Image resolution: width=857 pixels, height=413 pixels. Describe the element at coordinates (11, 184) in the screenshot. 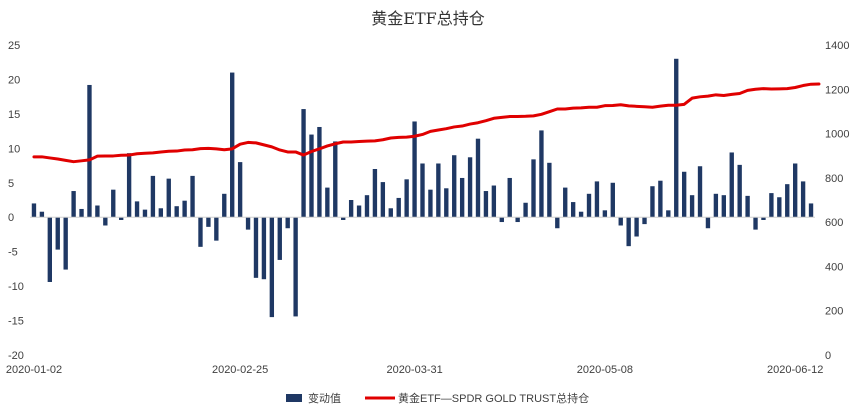

I see `left-tick-label: 5` at that location.